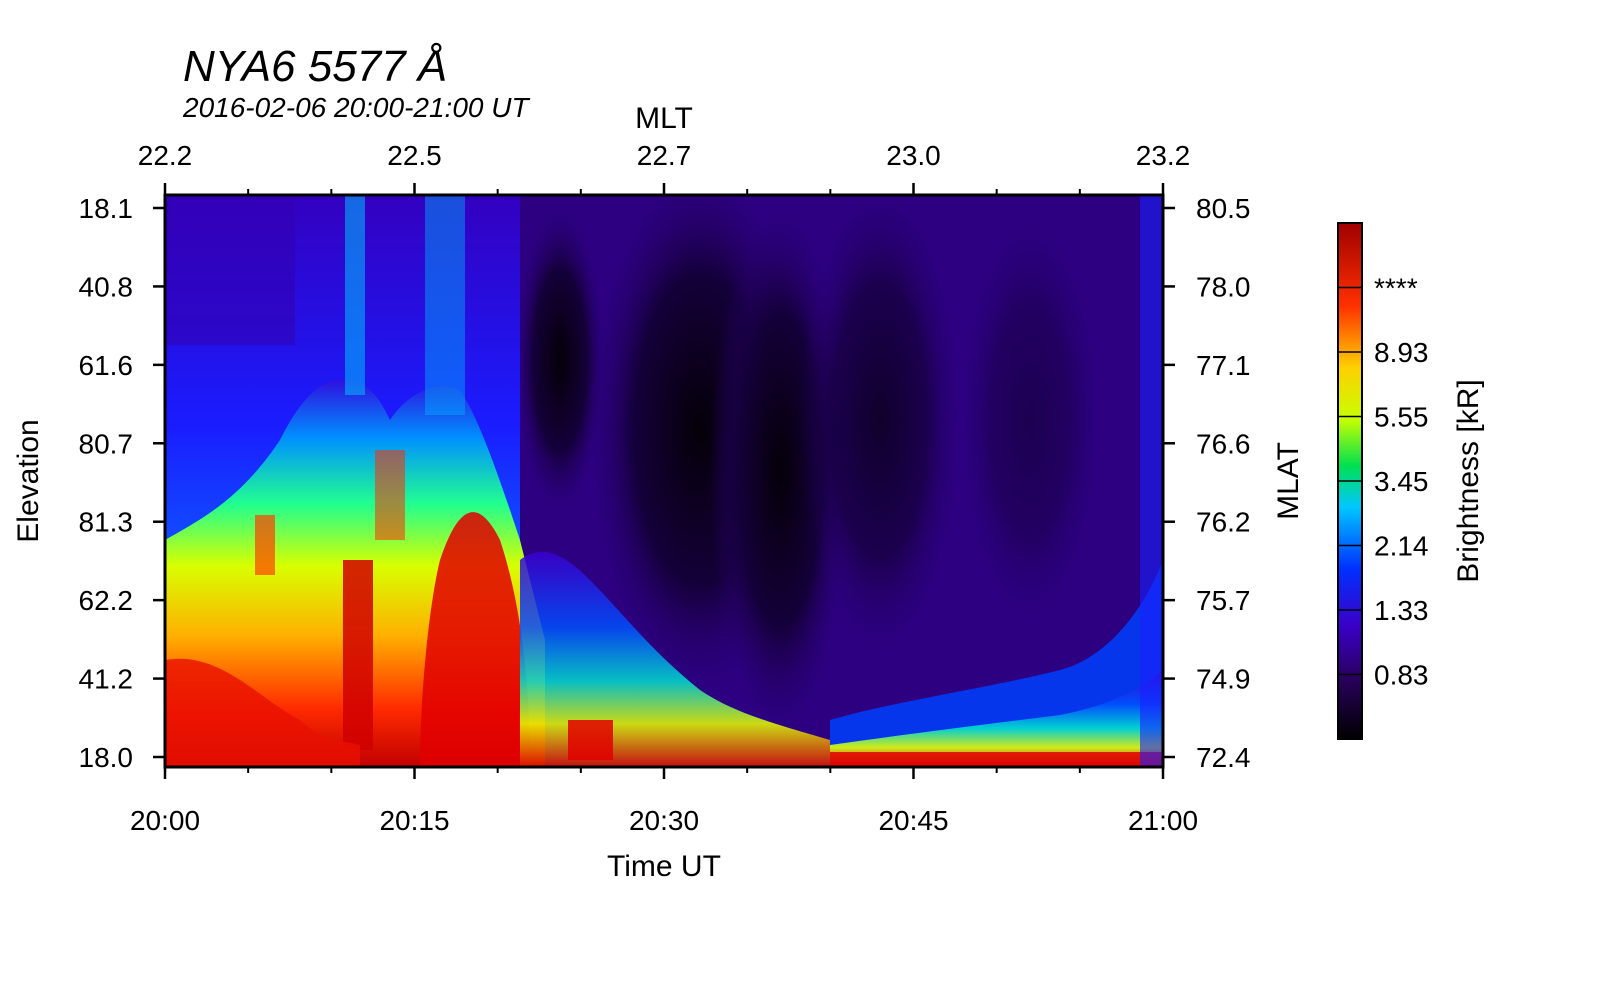 This screenshot has width=1600, height=1000. Describe the element at coordinates (664, 866) in the screenshot. I see `x-axis-title: Time UT` at that location.